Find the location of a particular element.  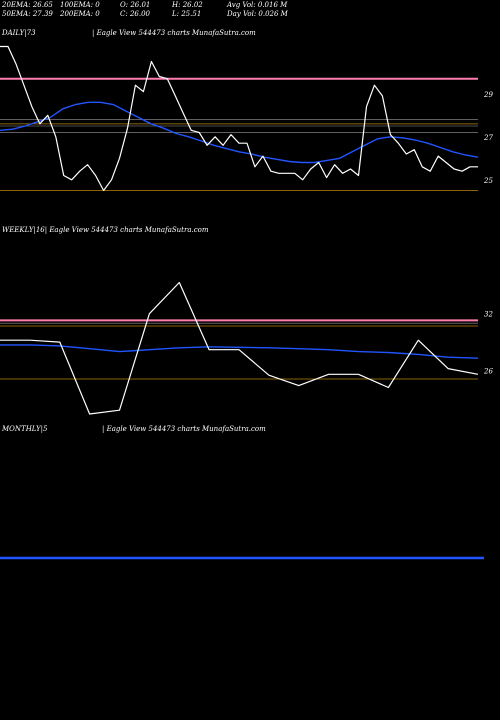

daily-panel-label: DAILY|73 is located at coordinates (19, 33).